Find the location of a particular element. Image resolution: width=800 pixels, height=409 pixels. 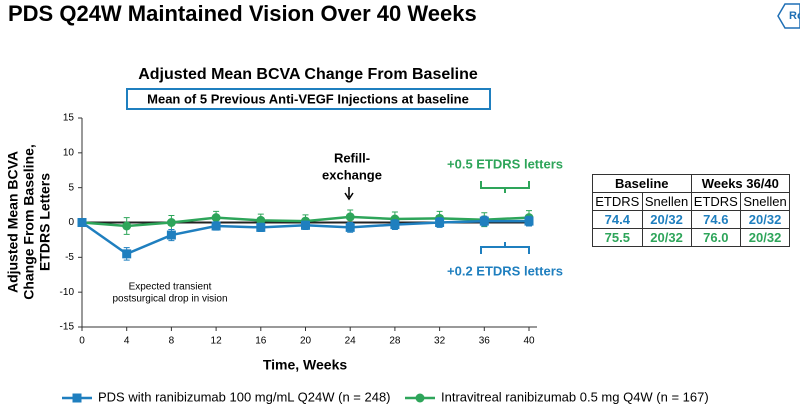

y-tick-label: -10 is located at coordinates (67, 292).